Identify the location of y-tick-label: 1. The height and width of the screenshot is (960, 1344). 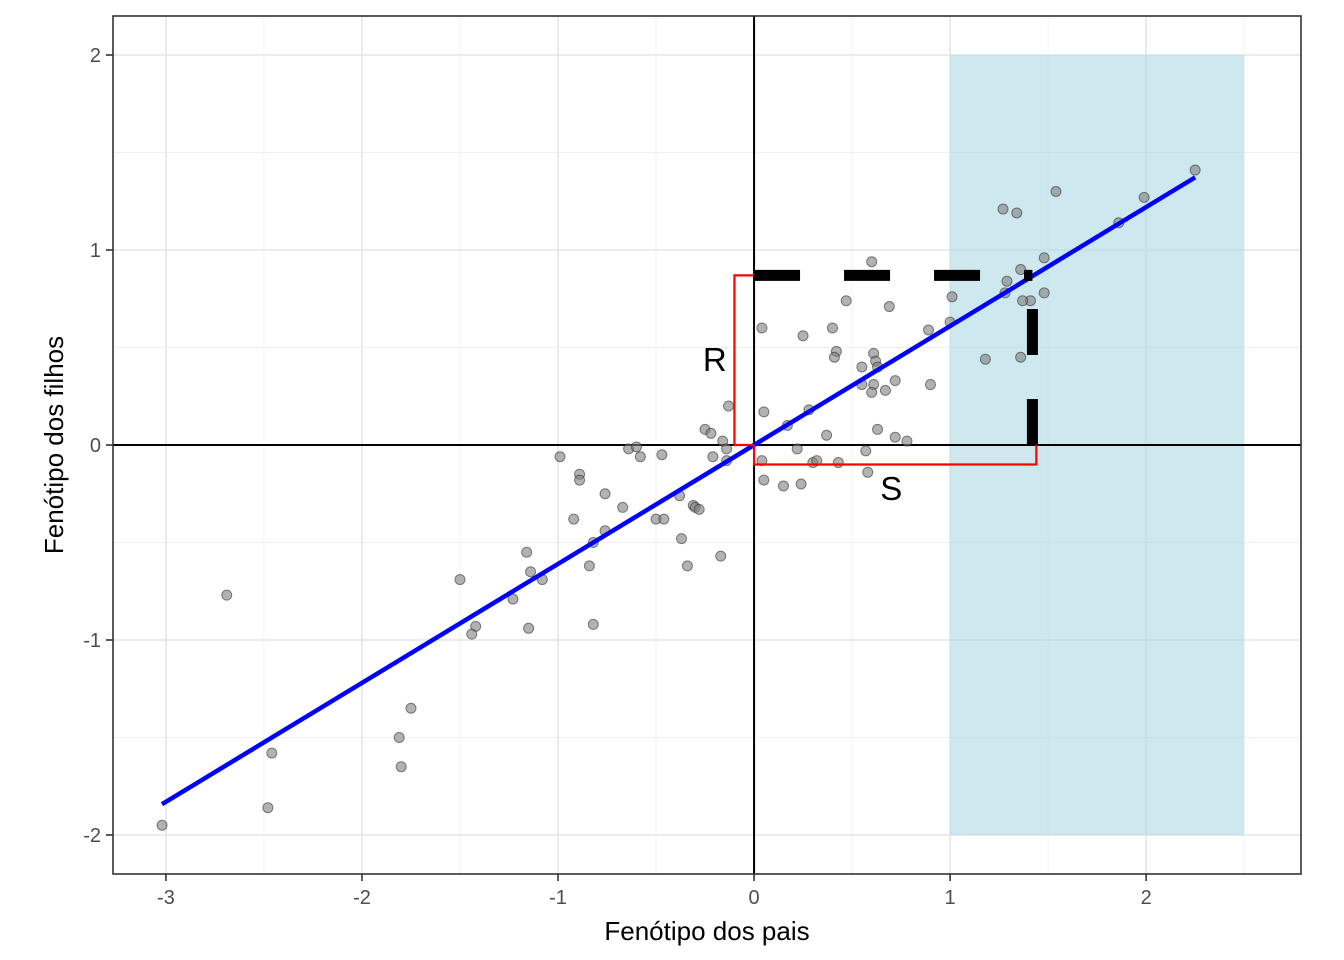
(95, 251).